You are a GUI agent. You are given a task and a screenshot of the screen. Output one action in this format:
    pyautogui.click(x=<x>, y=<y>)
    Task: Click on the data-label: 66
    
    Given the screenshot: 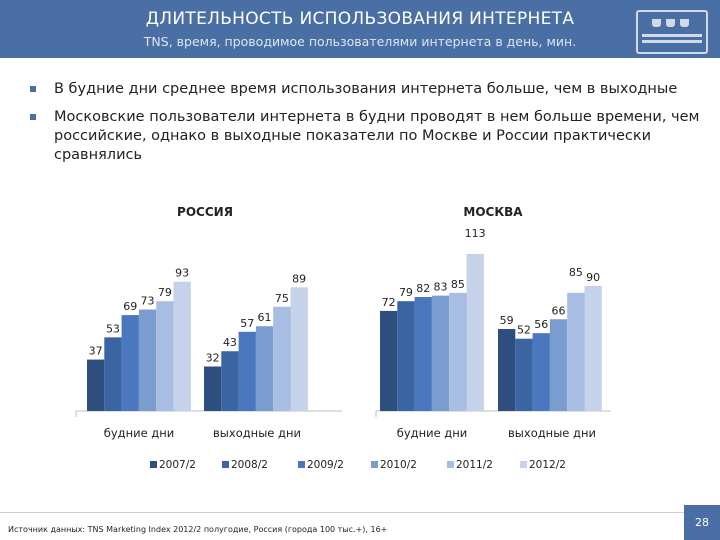 What is the action you would take?
    pyautogui.click(x=559, y=310)
    